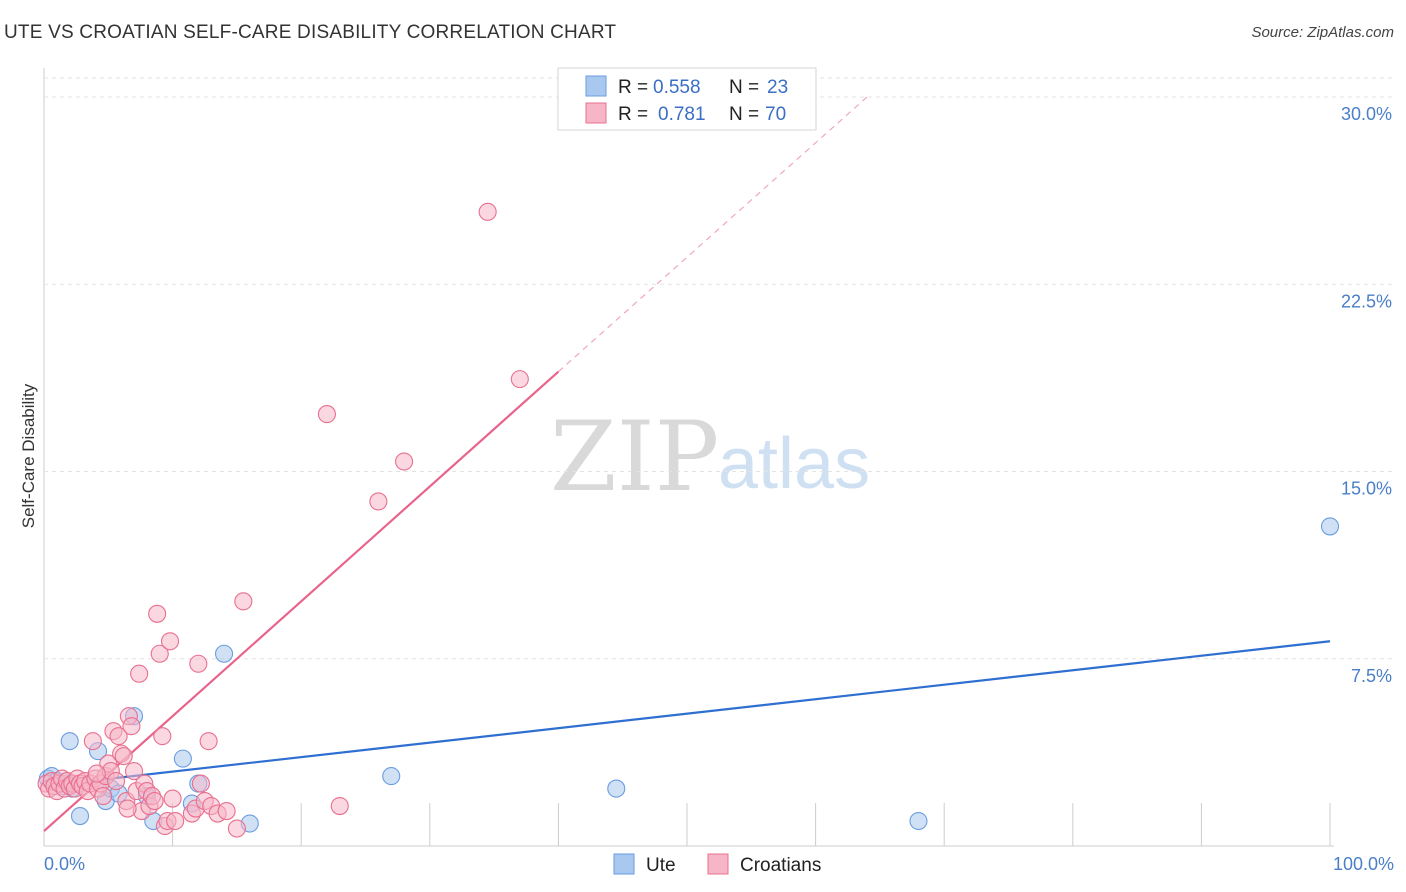 The image size is (1406, 892). What do you see at coordinates (687, 99) in the screenshot?
I see `legend-box: R = 0.558 N = 23 R = 0.781 N = 70` at bounding box center [687, 99].